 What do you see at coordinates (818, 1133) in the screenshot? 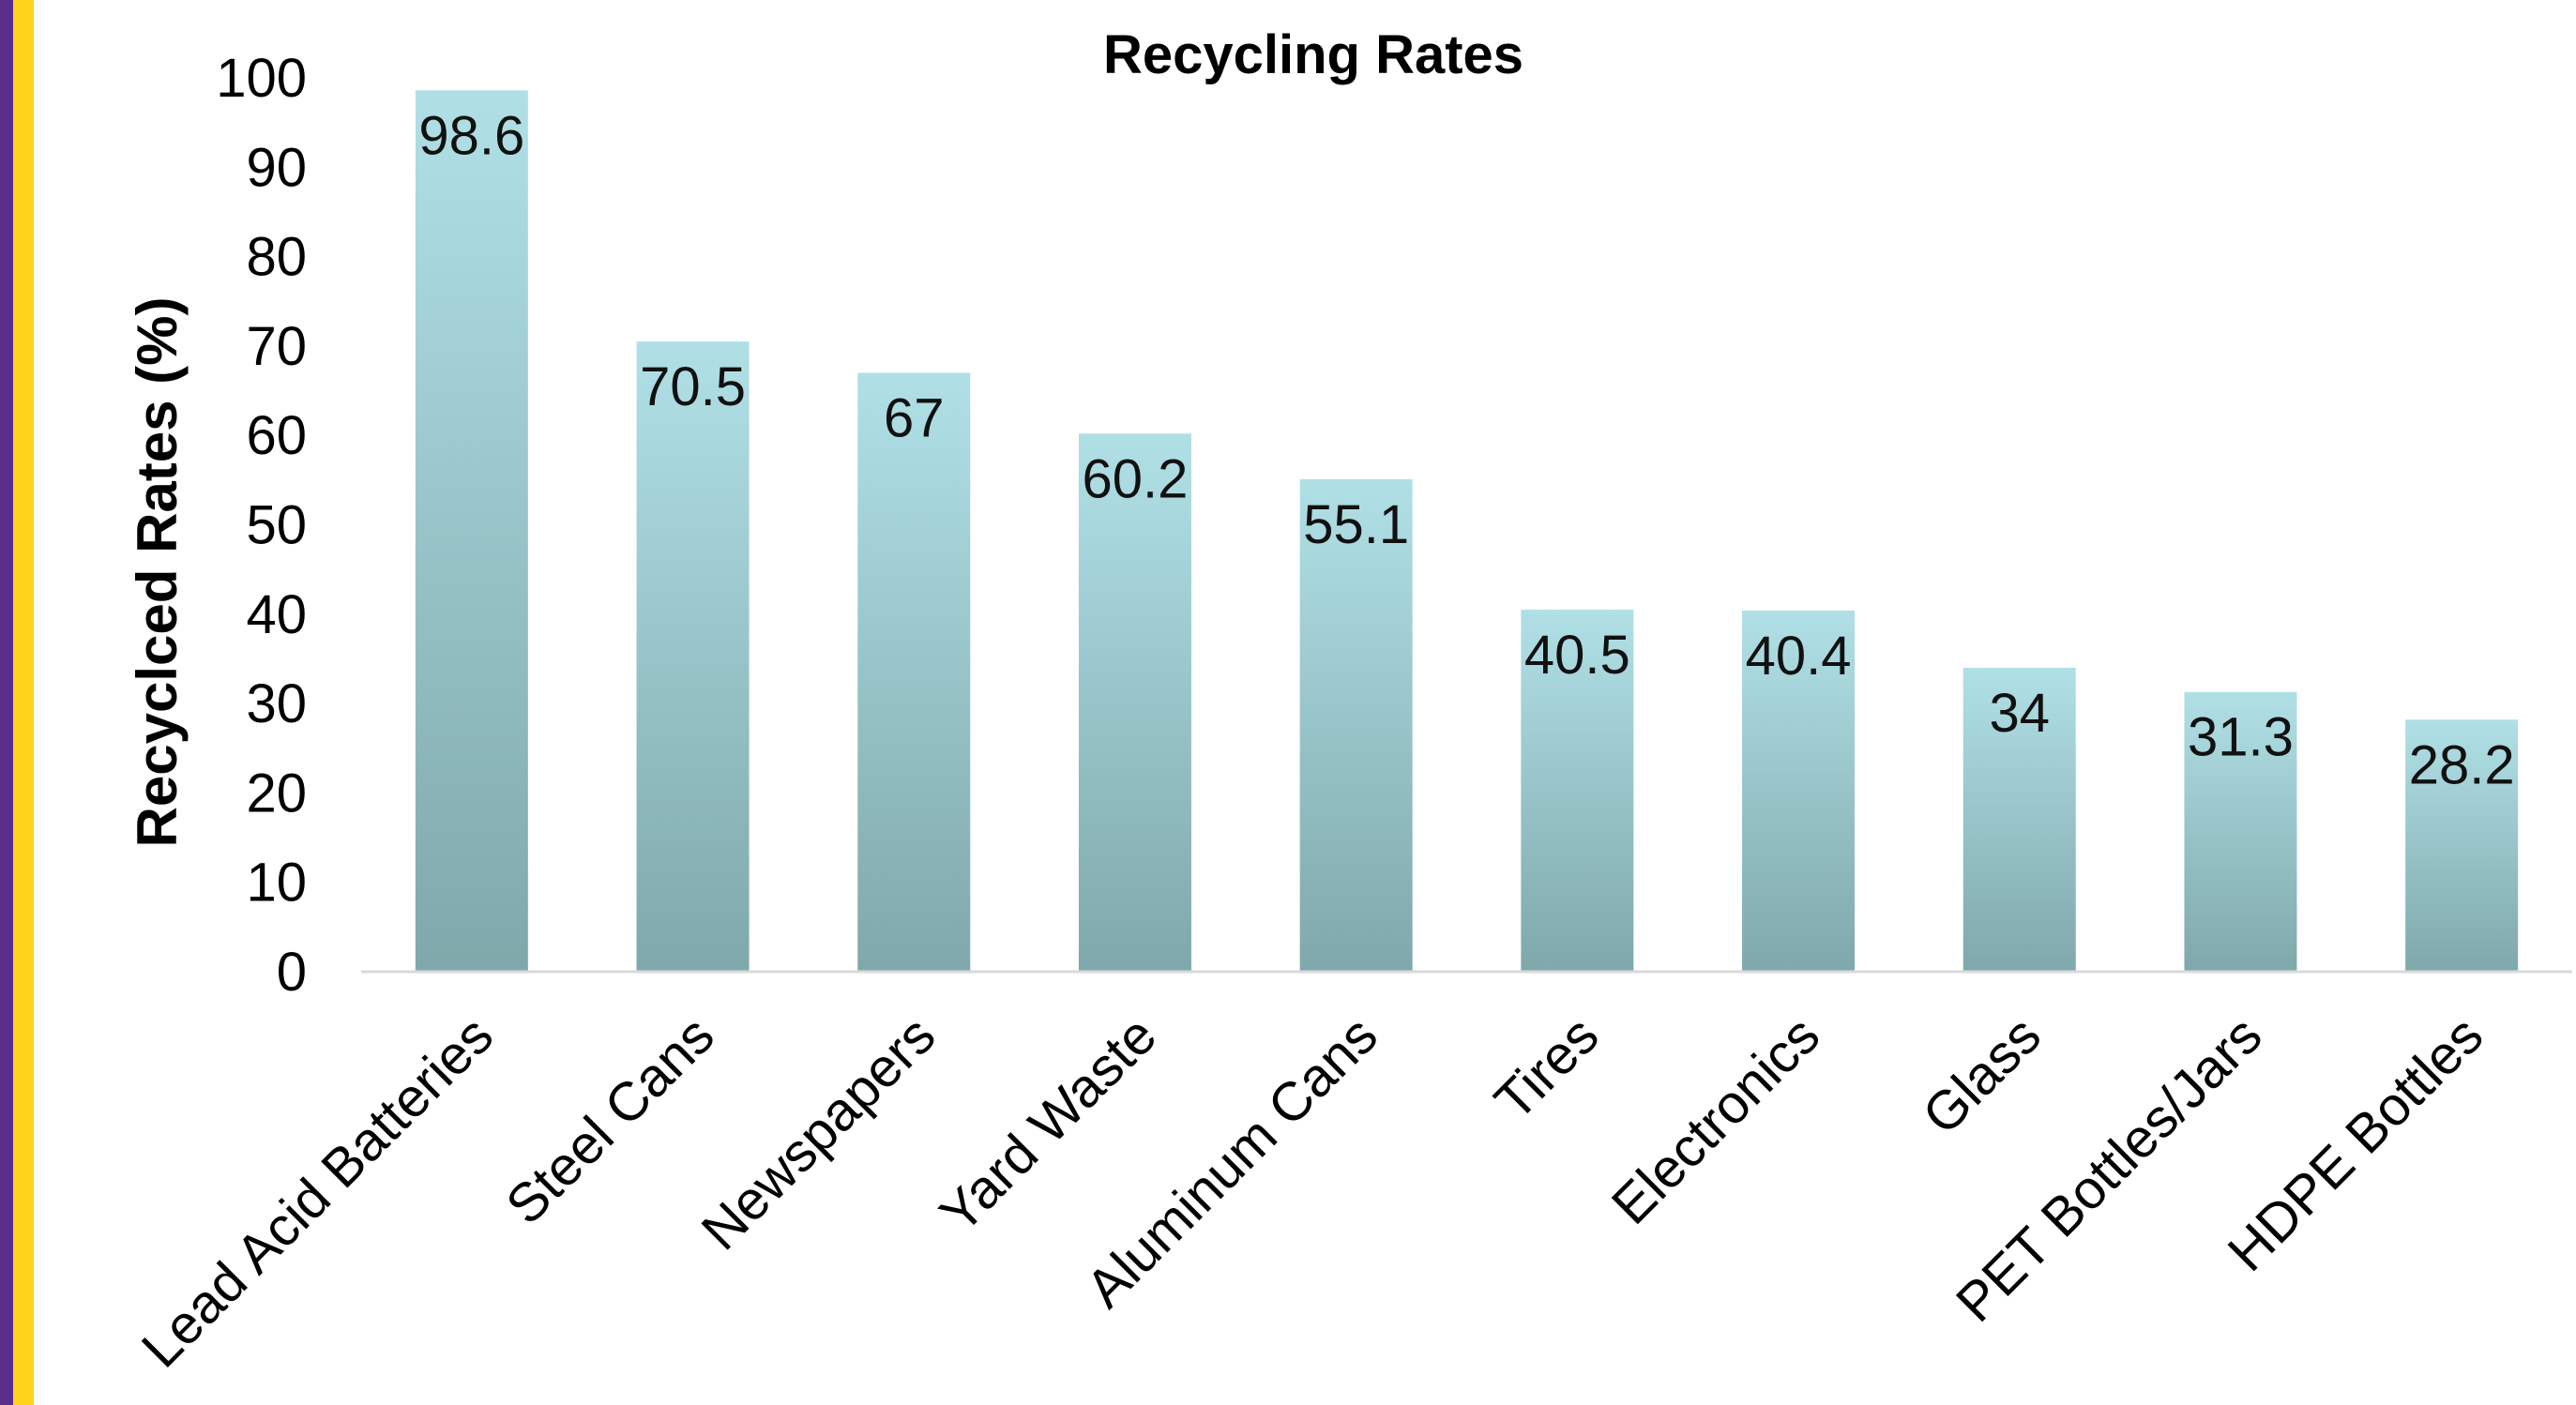
I see `x-tick-label: Newspapers` at bounding box center [818, 1133].